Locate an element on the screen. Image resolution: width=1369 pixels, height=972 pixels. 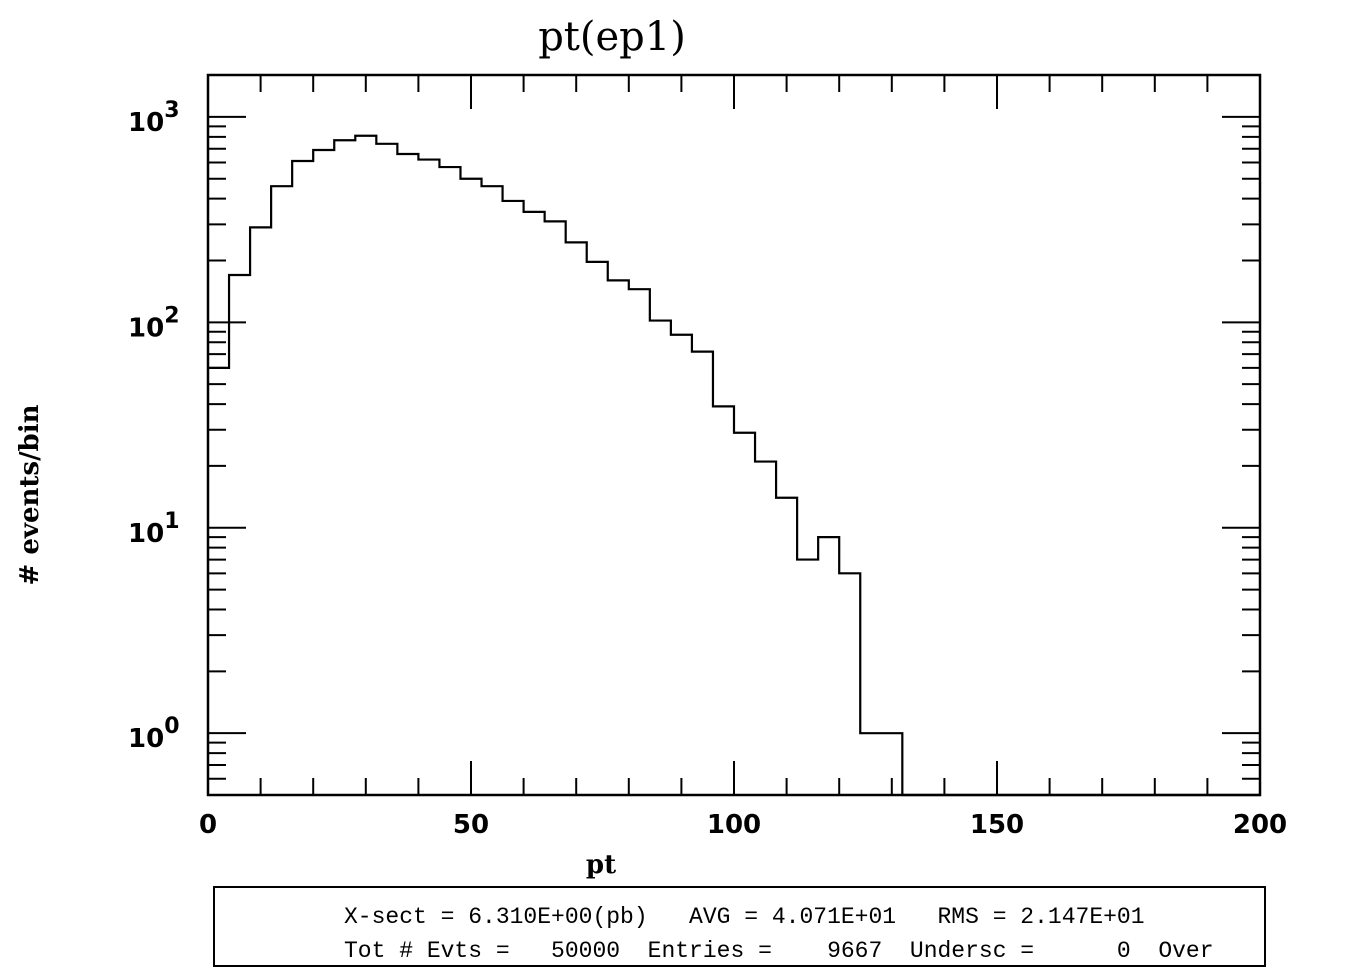
x-tick-labels: 0 50 100 150 200 is located at coordinates (743, 825).